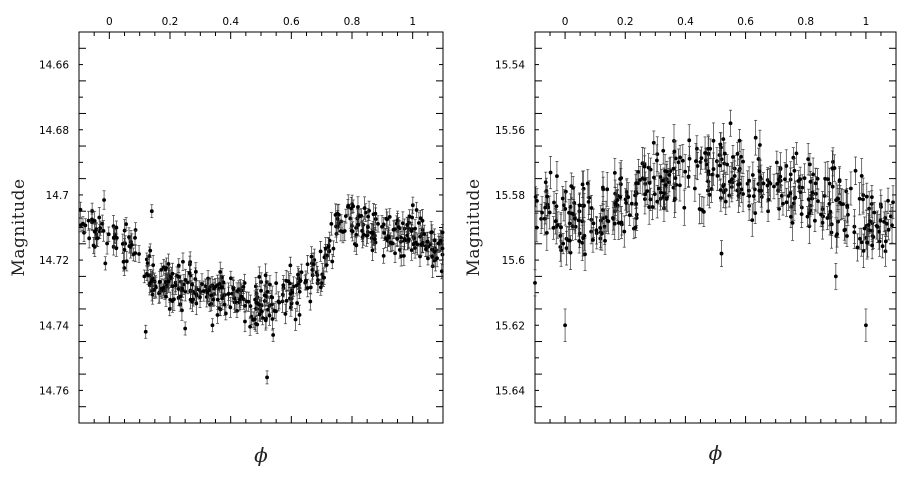 The height and width of the screenshot is (477, 907). What do you see at coordinates (510, 131) in the screenshot?
I see `y-tick-label: 15.56` at bounding box center [510, 131].